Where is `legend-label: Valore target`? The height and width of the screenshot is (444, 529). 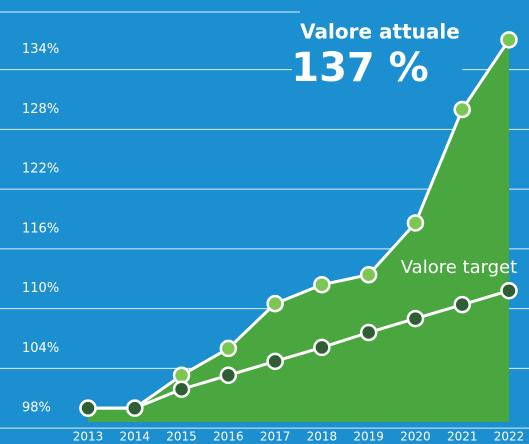 legend-label: Valore target is located at coordinates (459, 267).